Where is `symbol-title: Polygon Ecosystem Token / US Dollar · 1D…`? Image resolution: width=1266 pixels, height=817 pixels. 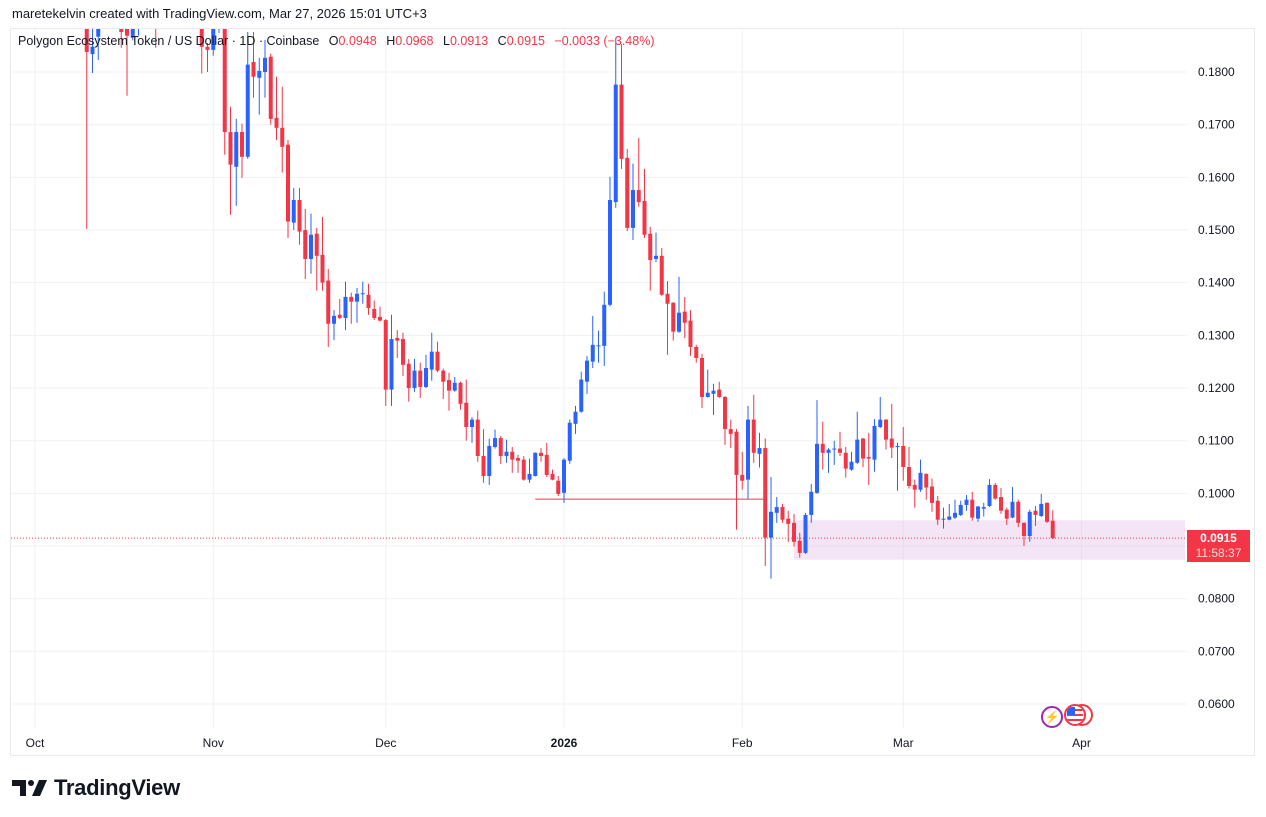
symbol-title: Polygon Ecosystem Token / US Dollar · 1D… is located at coordinates (169, 41).